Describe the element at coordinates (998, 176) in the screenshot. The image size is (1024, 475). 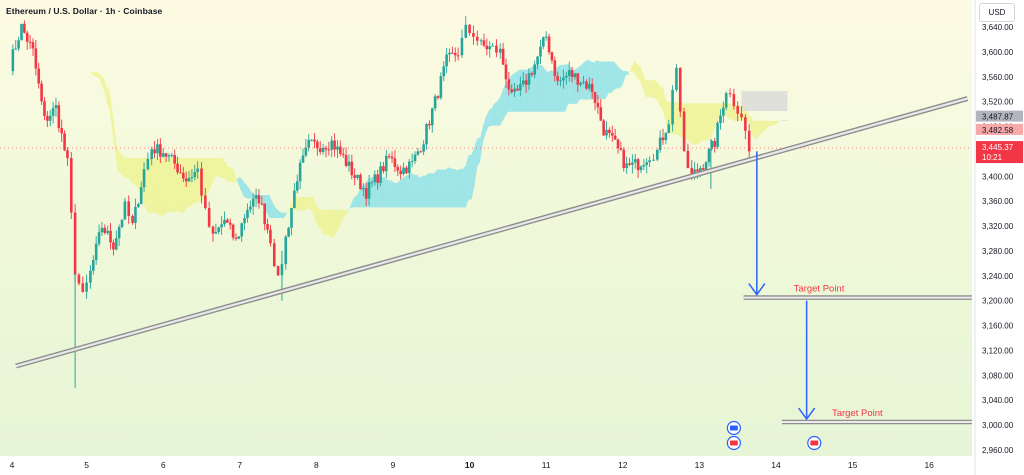
I see `price-tick-label: 3,400.00` at that location.